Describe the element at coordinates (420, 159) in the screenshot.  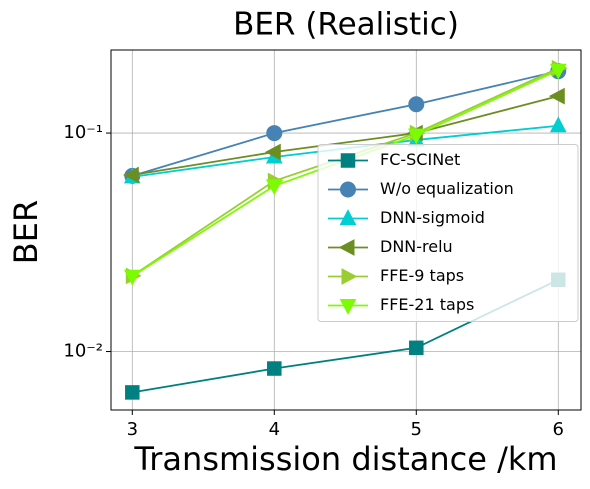
I see `legend-label: FC-SCINet` at that location.